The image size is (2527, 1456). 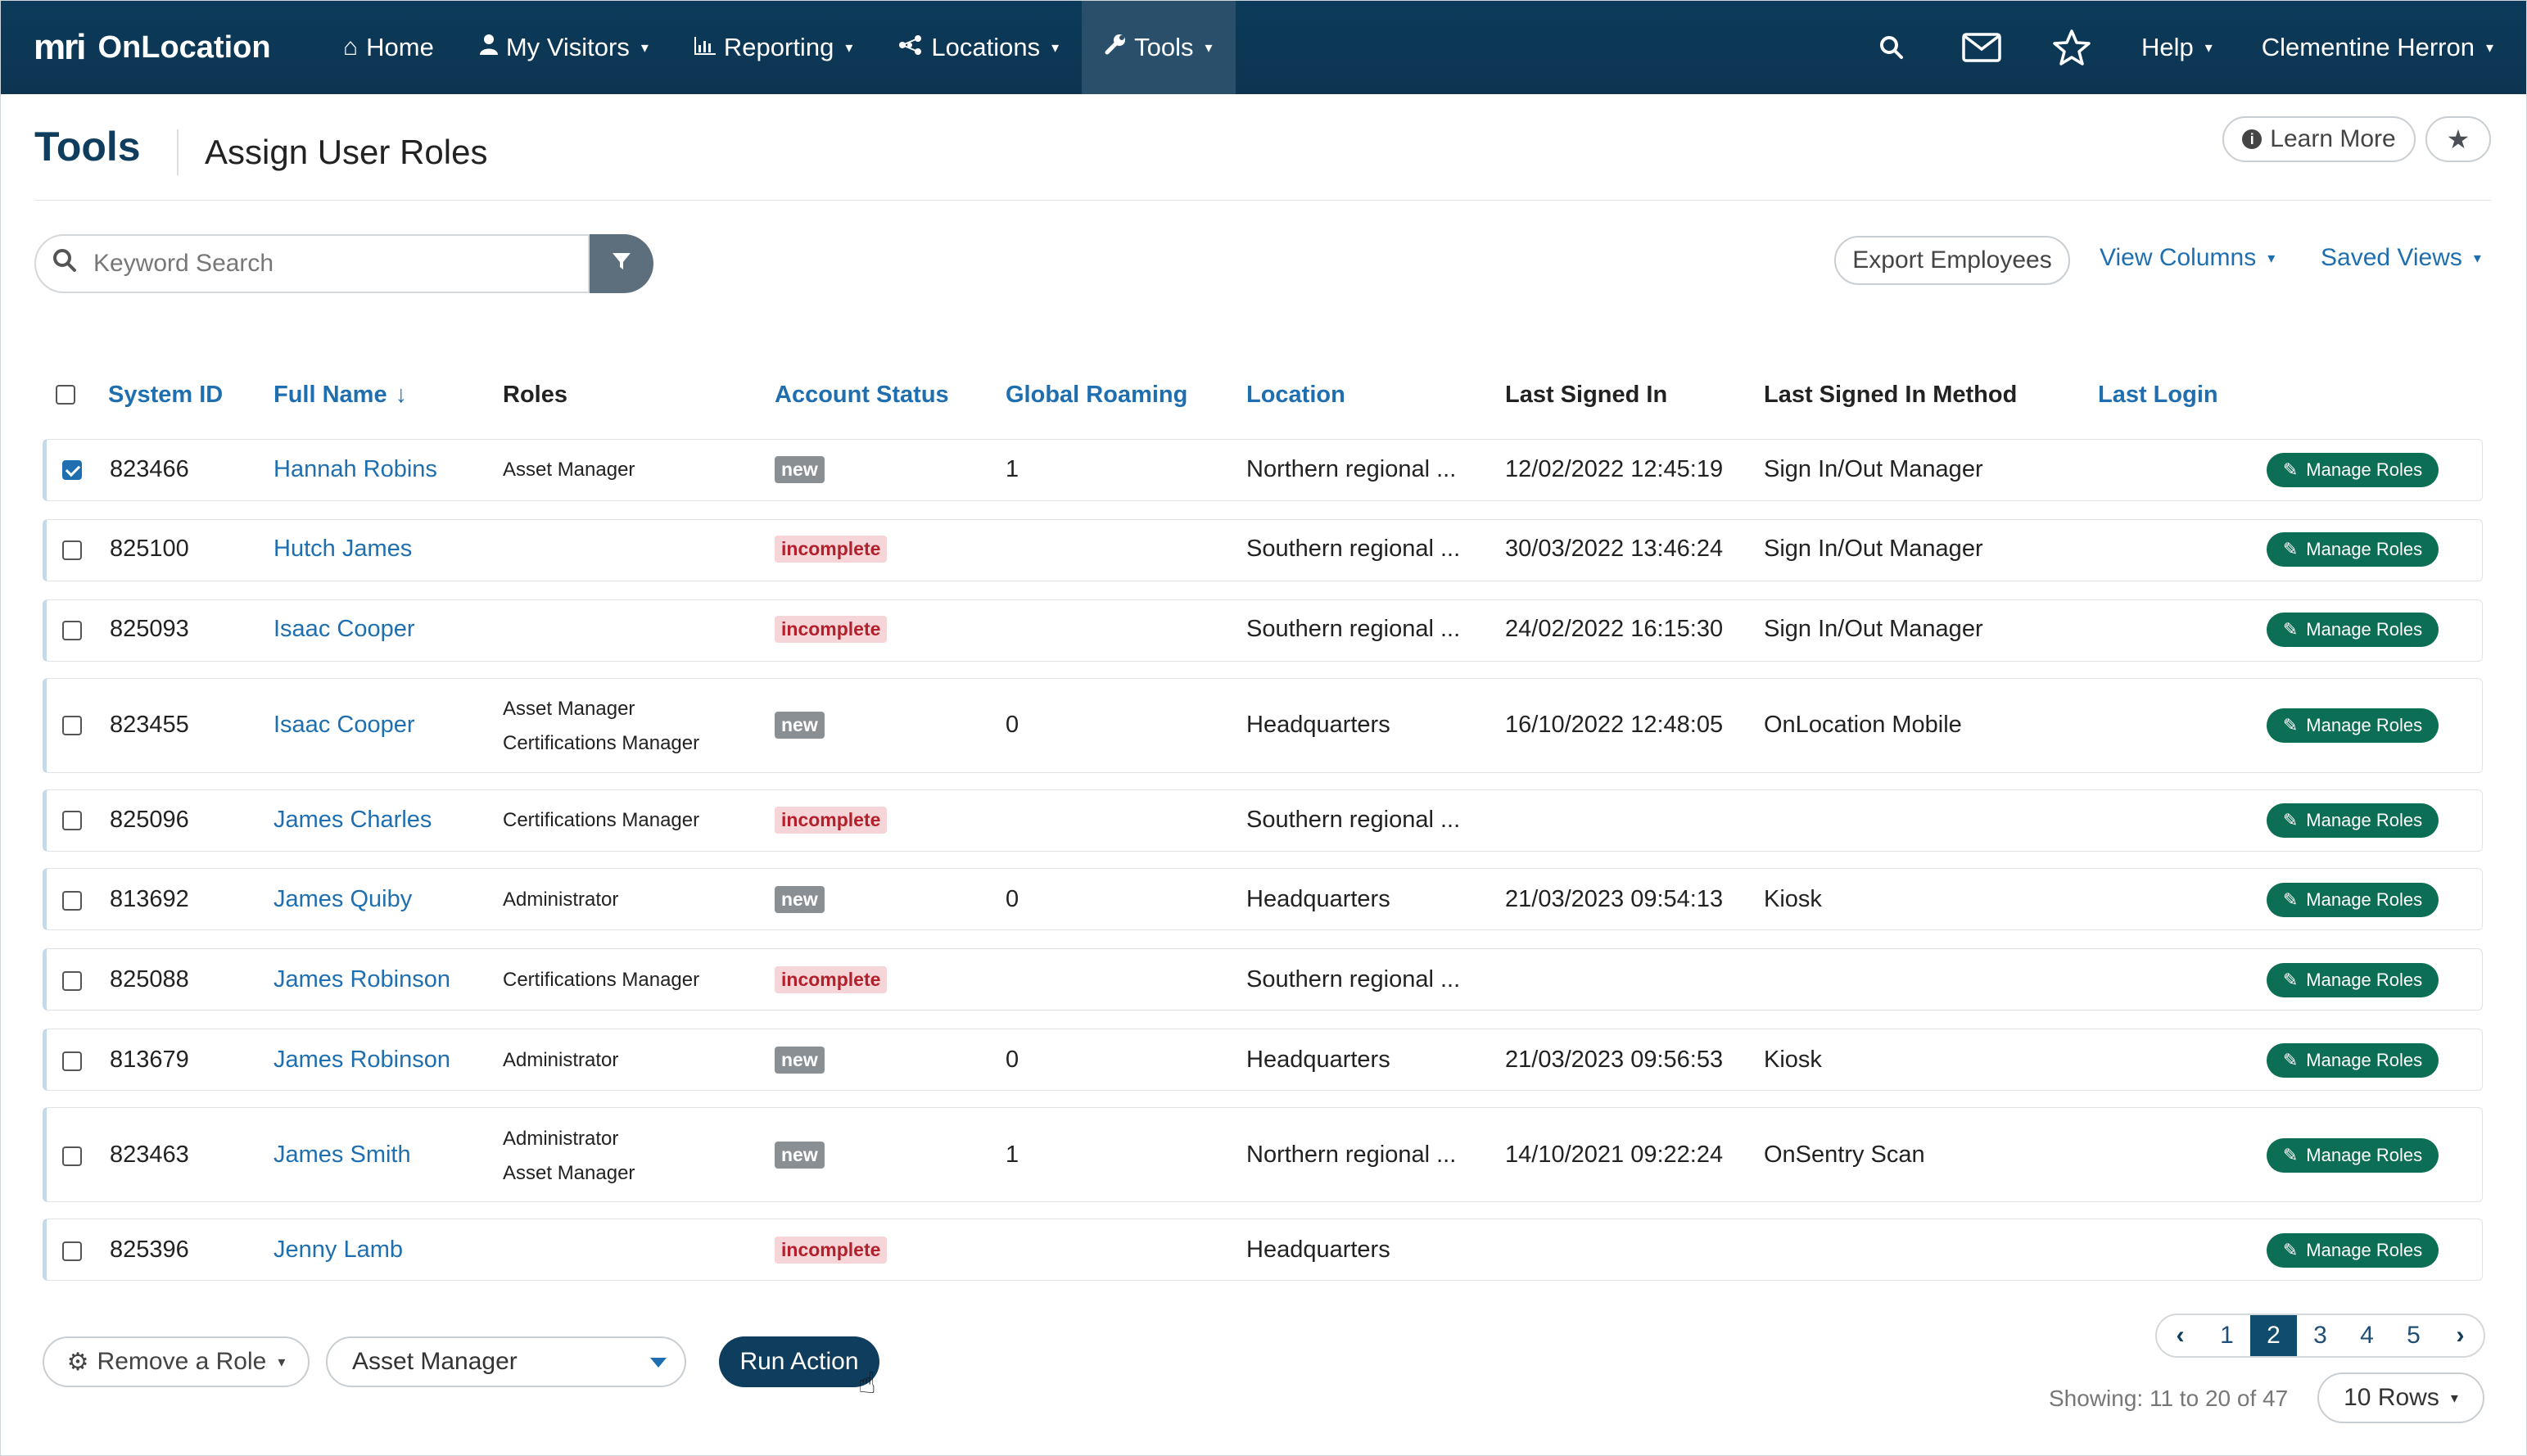 I want to click on brand-logo: mri OnLocation, so click(x=177, y=48).